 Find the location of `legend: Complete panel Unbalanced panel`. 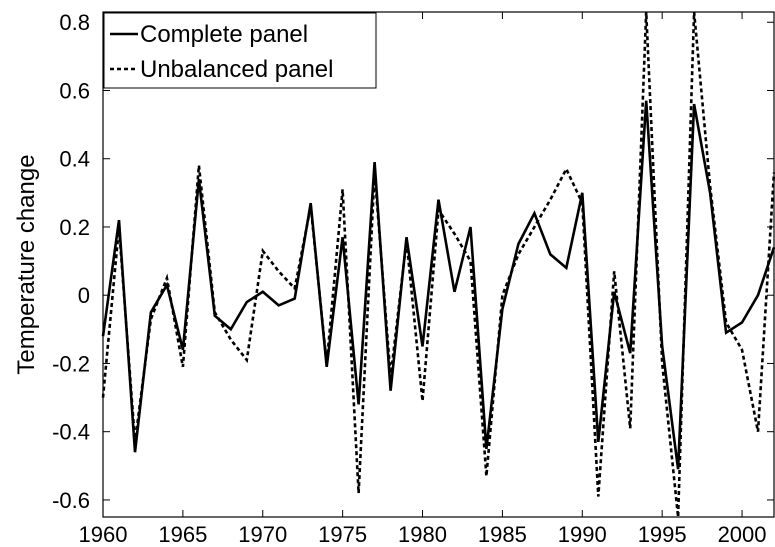

legend: Complete panel Unbalanced panel is located at coordinates (240, 50).